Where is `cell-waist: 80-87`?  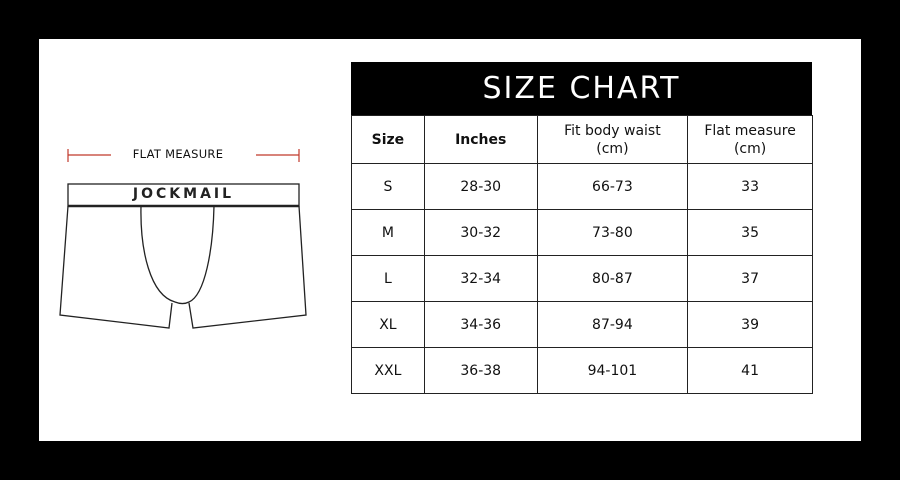 cell-waist: 80-87 is located at coordinates (612, 278).